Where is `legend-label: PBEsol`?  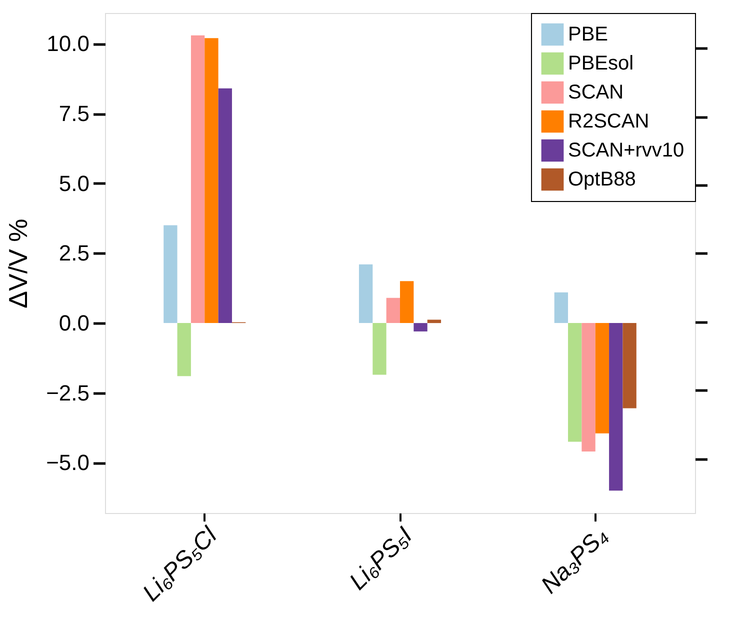
legend-label: PBEsol is located at coordinates (601, 63).